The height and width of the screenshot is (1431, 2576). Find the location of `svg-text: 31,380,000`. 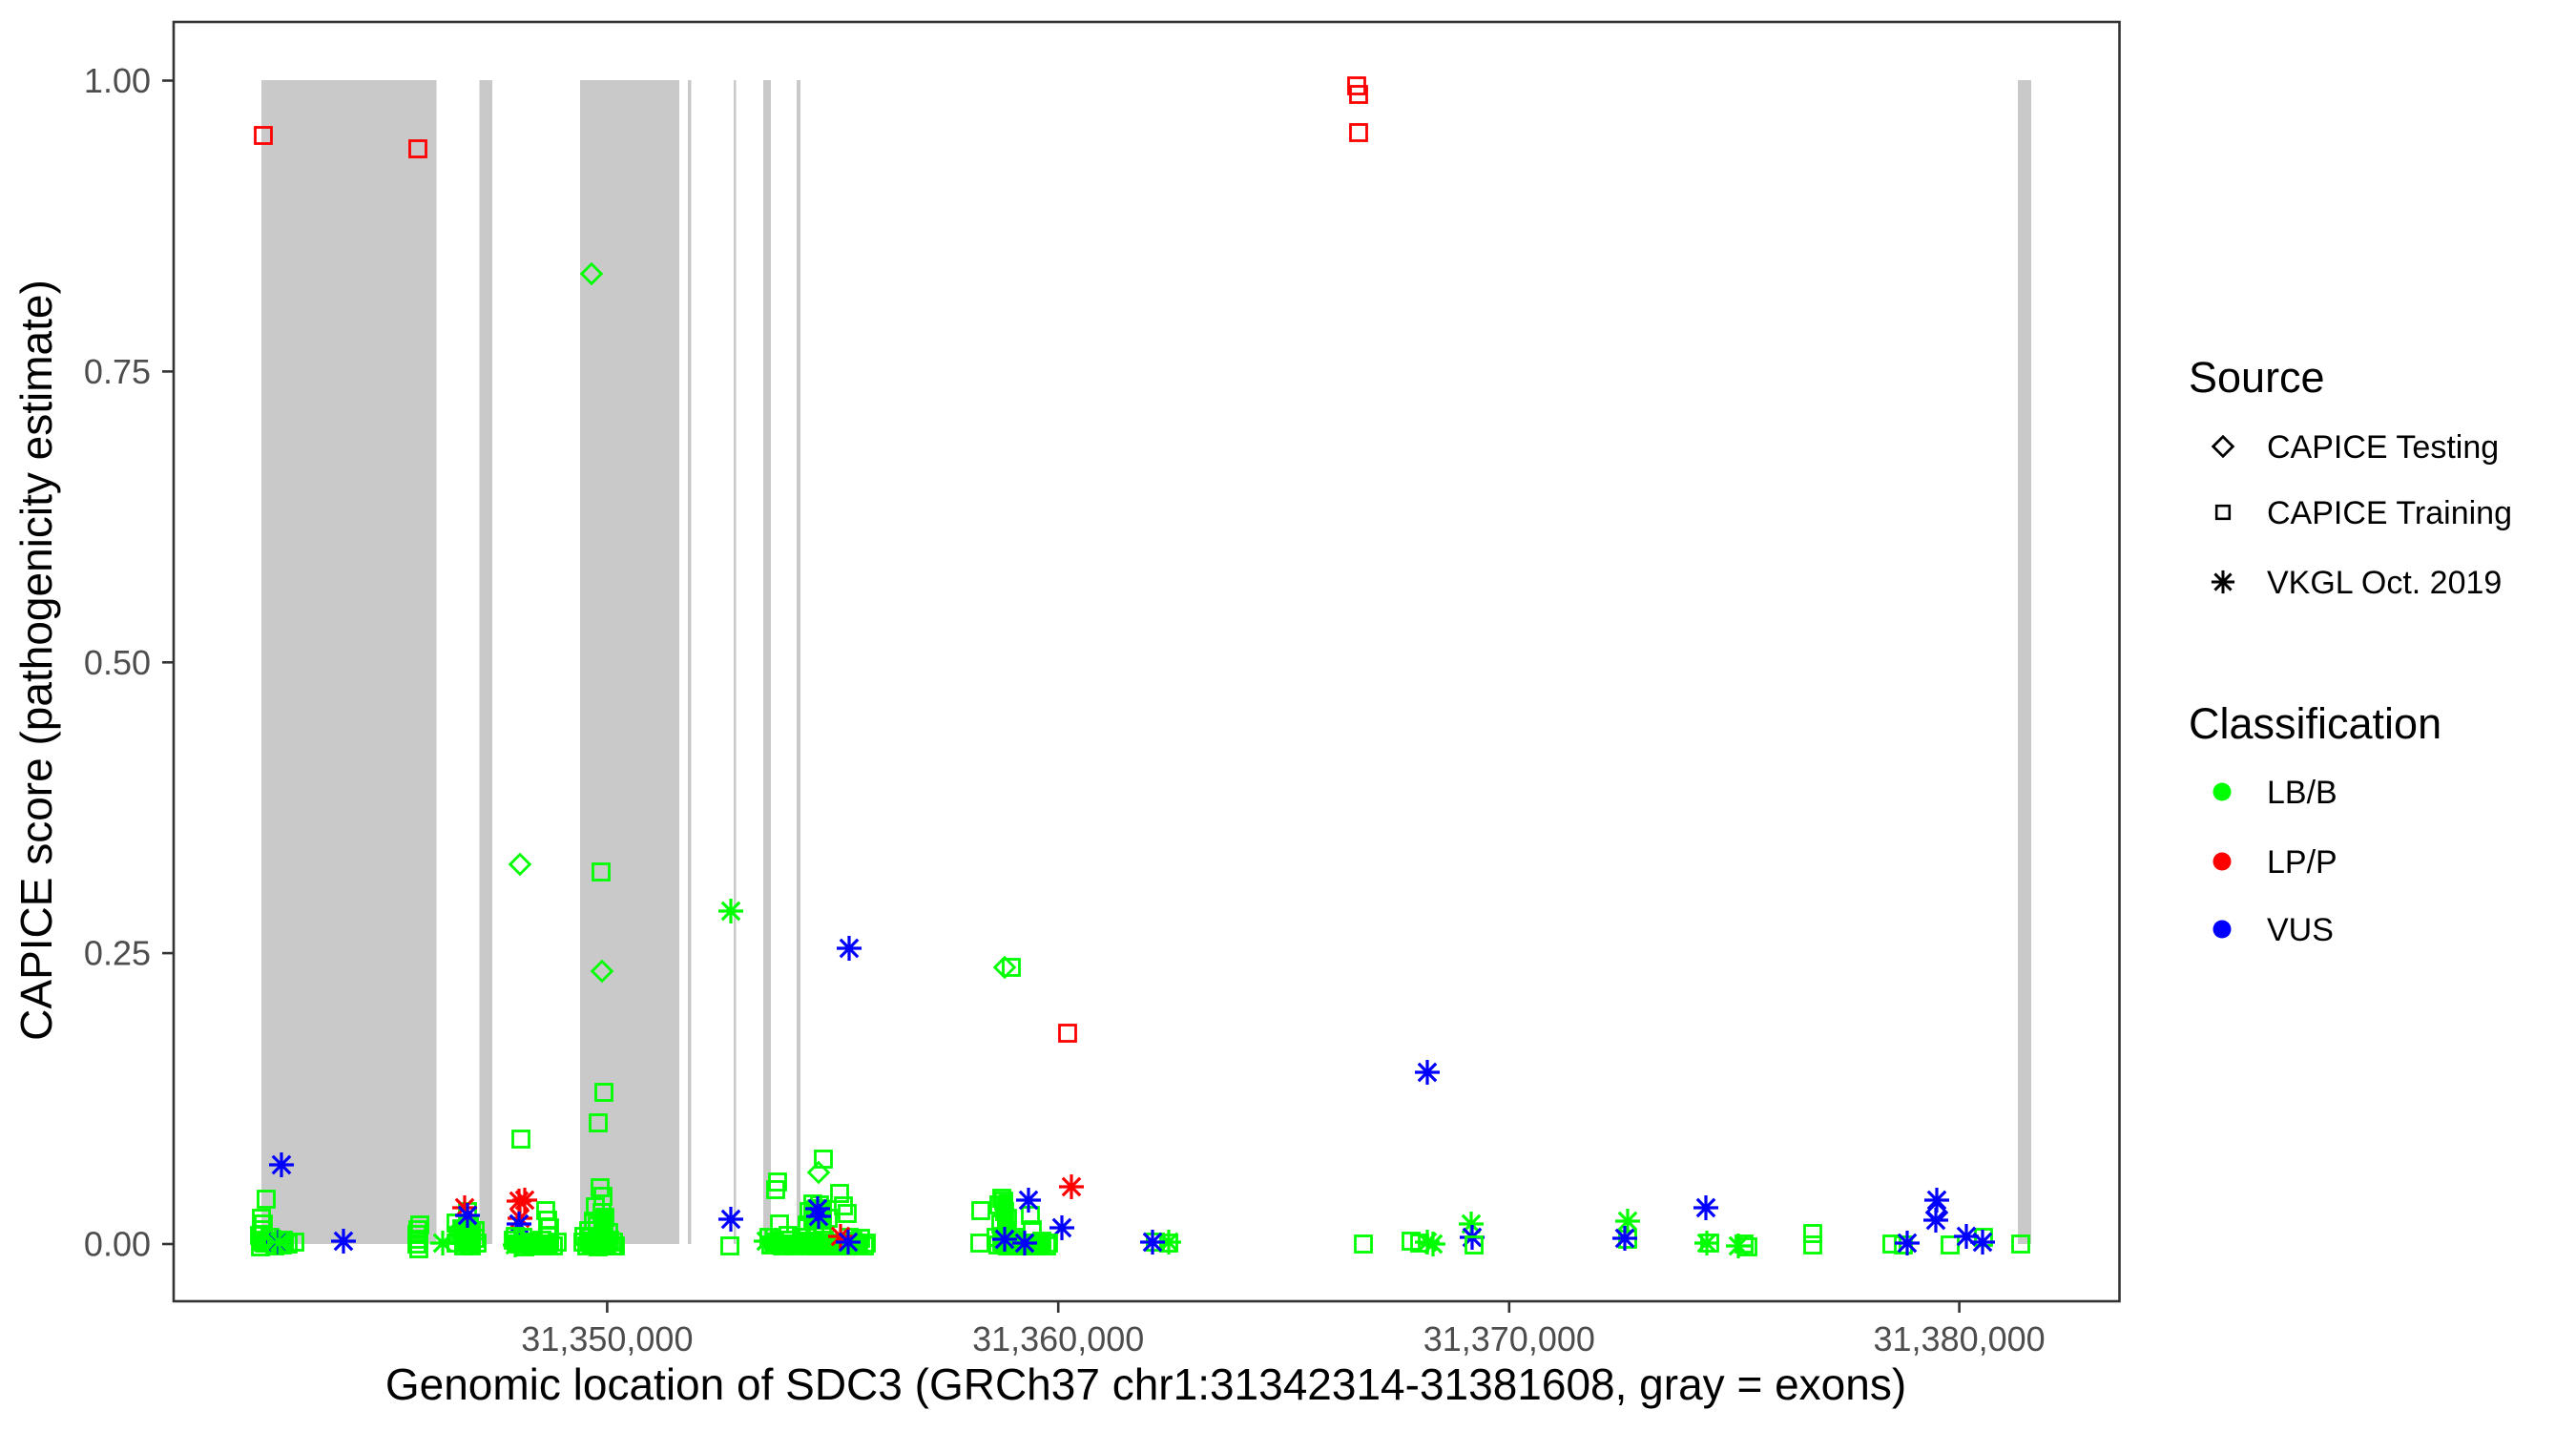

svg-text: 31,380,000 is located at coordinates (1960, 1338).